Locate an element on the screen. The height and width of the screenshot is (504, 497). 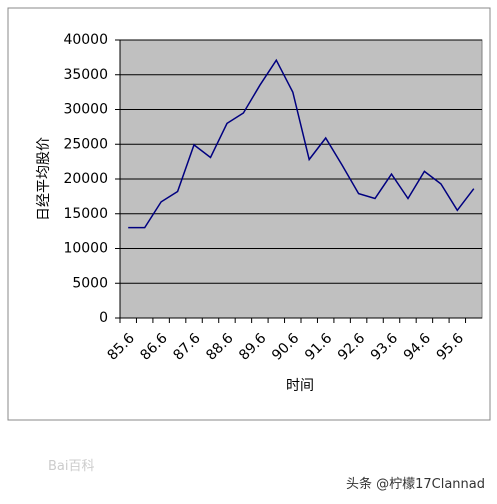
y-tick-label: 20000 is located at coordinates (85, 179).